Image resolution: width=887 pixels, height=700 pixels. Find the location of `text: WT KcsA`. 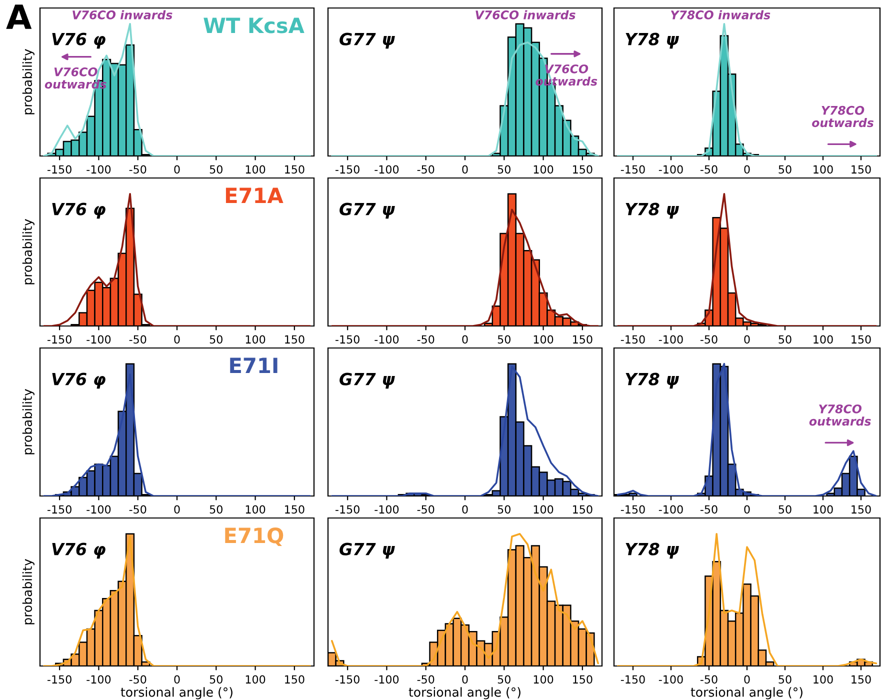

text: WT KcsA is located at coordinates (254, 26).